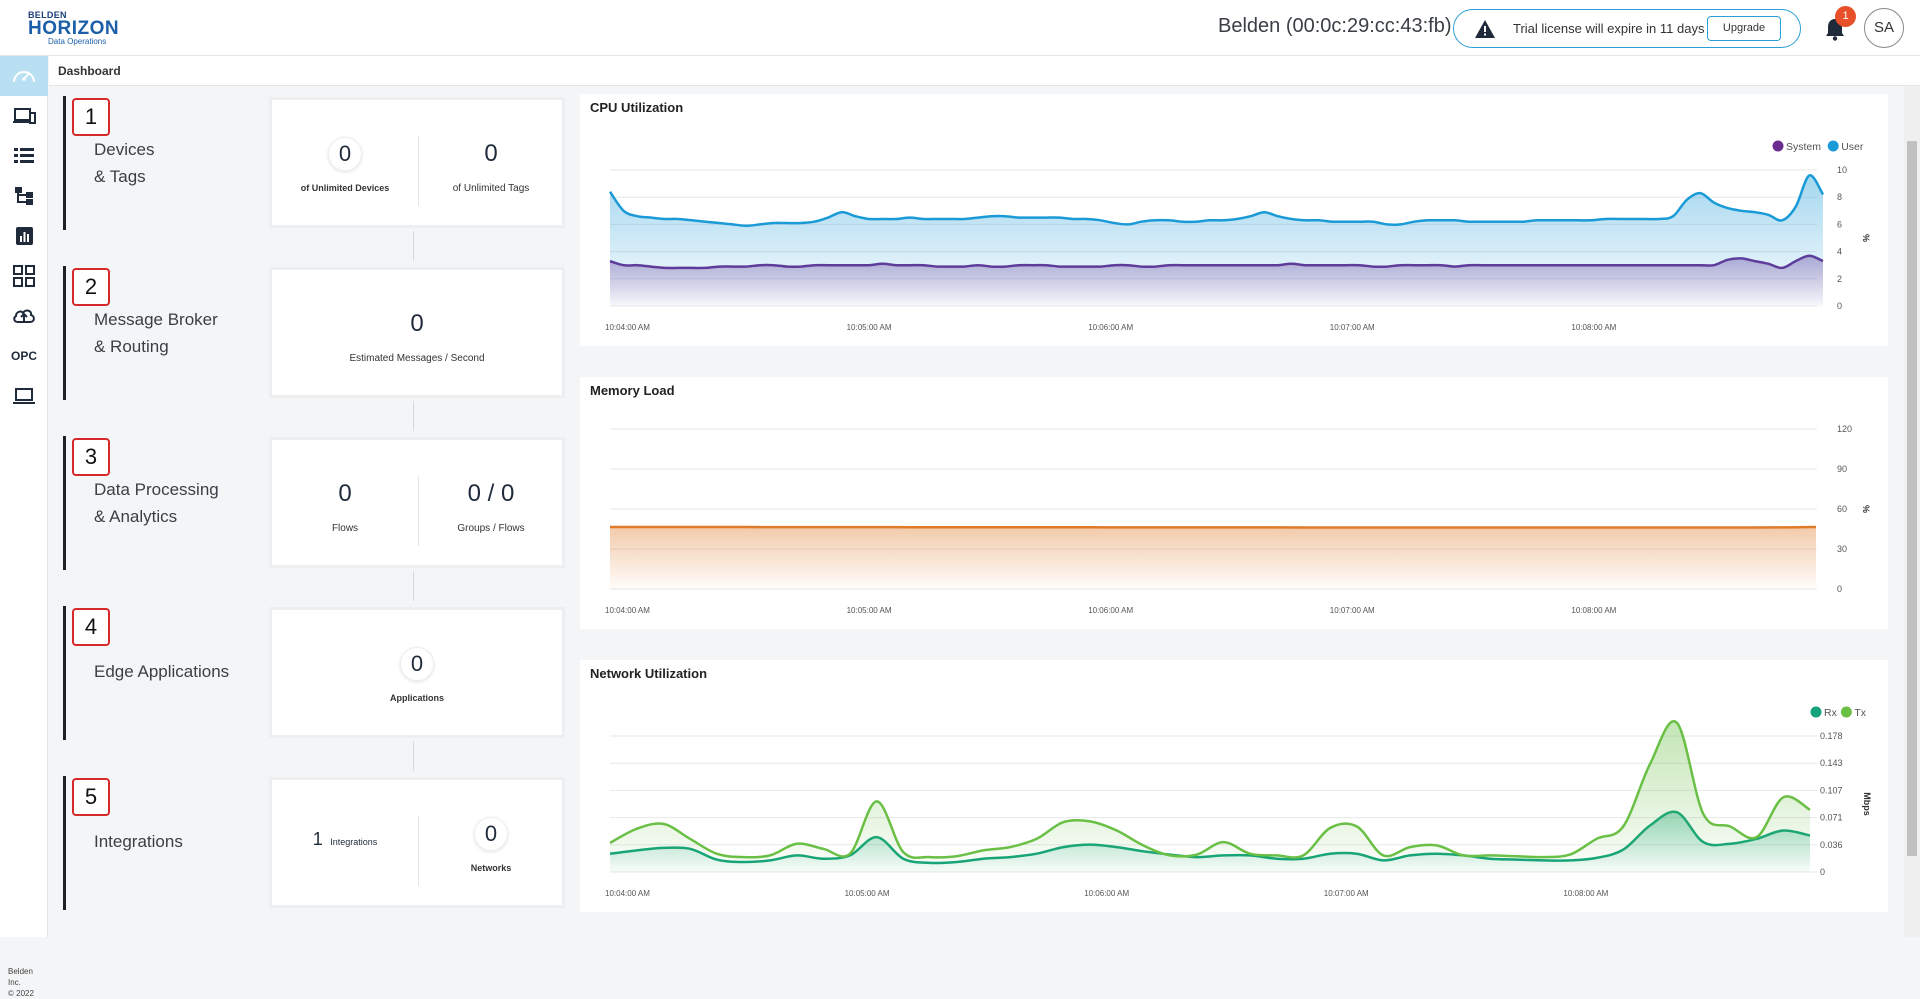 The width and height of the screenshot is (1920, 999). What do you see at coordinates (120, 176) in the screenshot?
I see `step-label-line2: & Tags` at bounding box center [120, 176].